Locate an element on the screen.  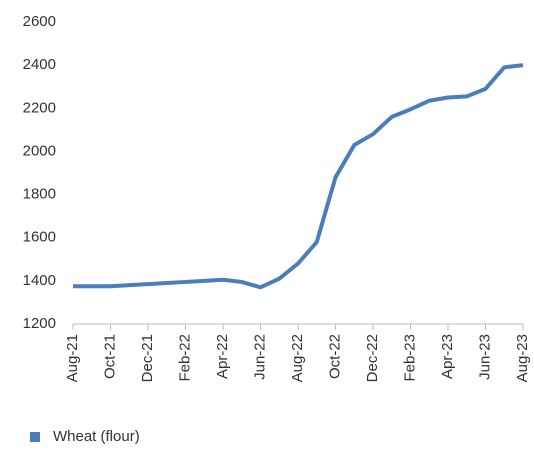
x-tick-label: Aug-23 is located at coordinates (522, 358).